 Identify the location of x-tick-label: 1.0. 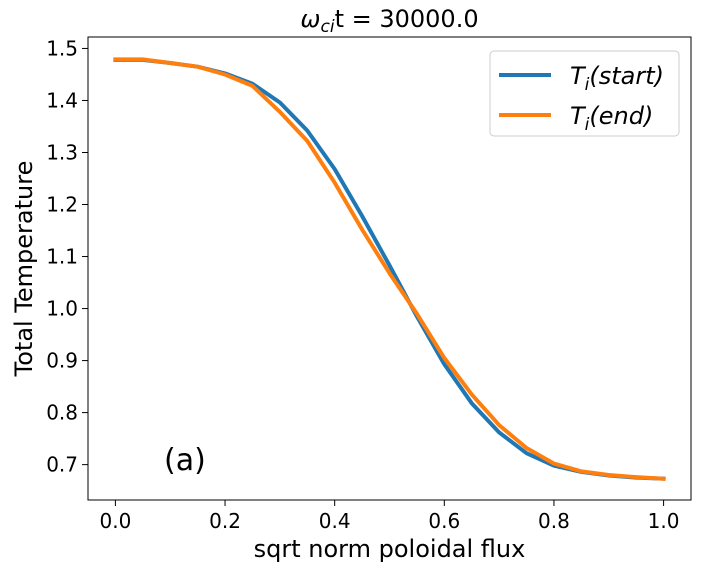
(664, 521).